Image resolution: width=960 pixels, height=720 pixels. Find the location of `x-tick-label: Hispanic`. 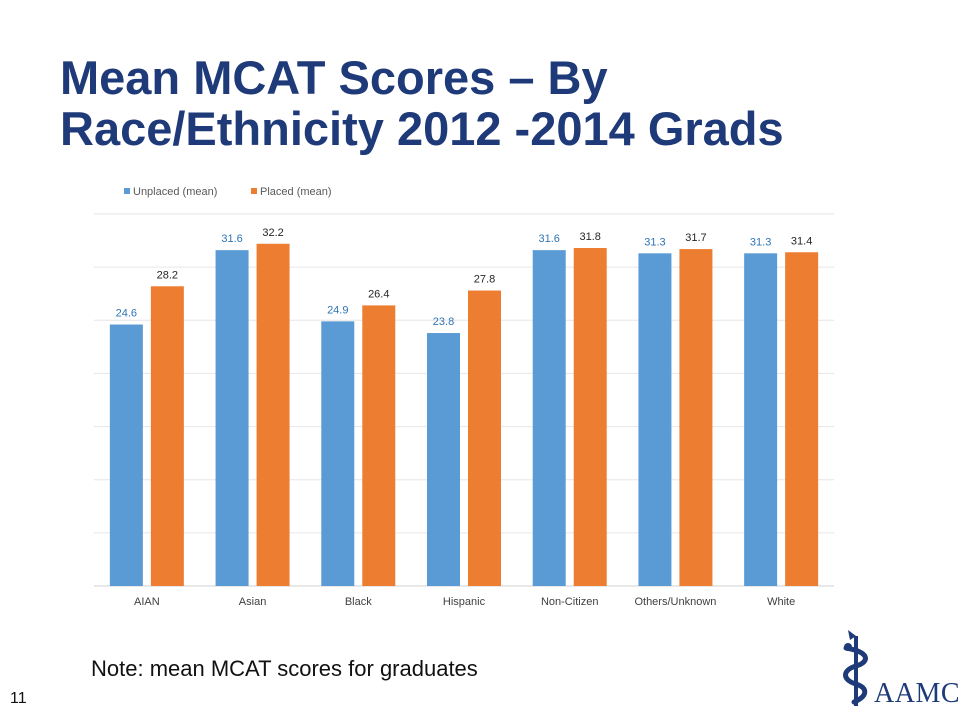

x-tick-label: Hispanic is located at coordinates (464, 602).